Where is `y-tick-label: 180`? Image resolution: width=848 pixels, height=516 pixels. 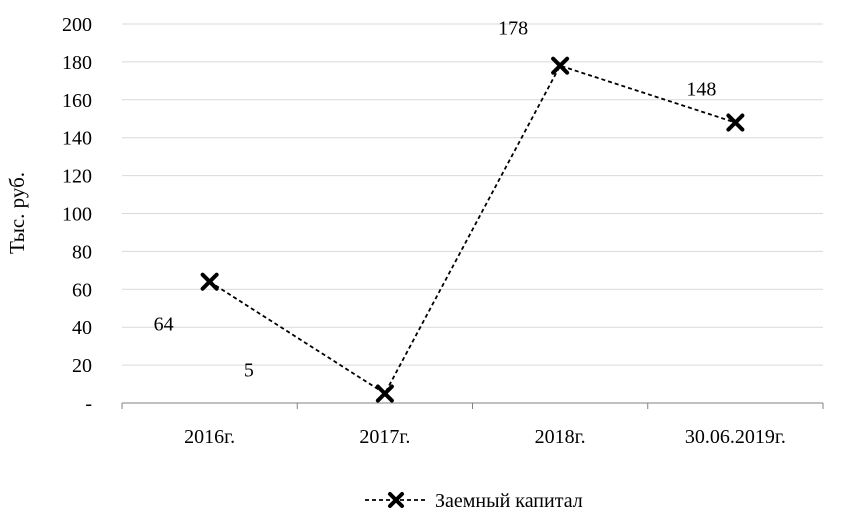
y-tick-label: 180 is located at coordinates (77, 63).